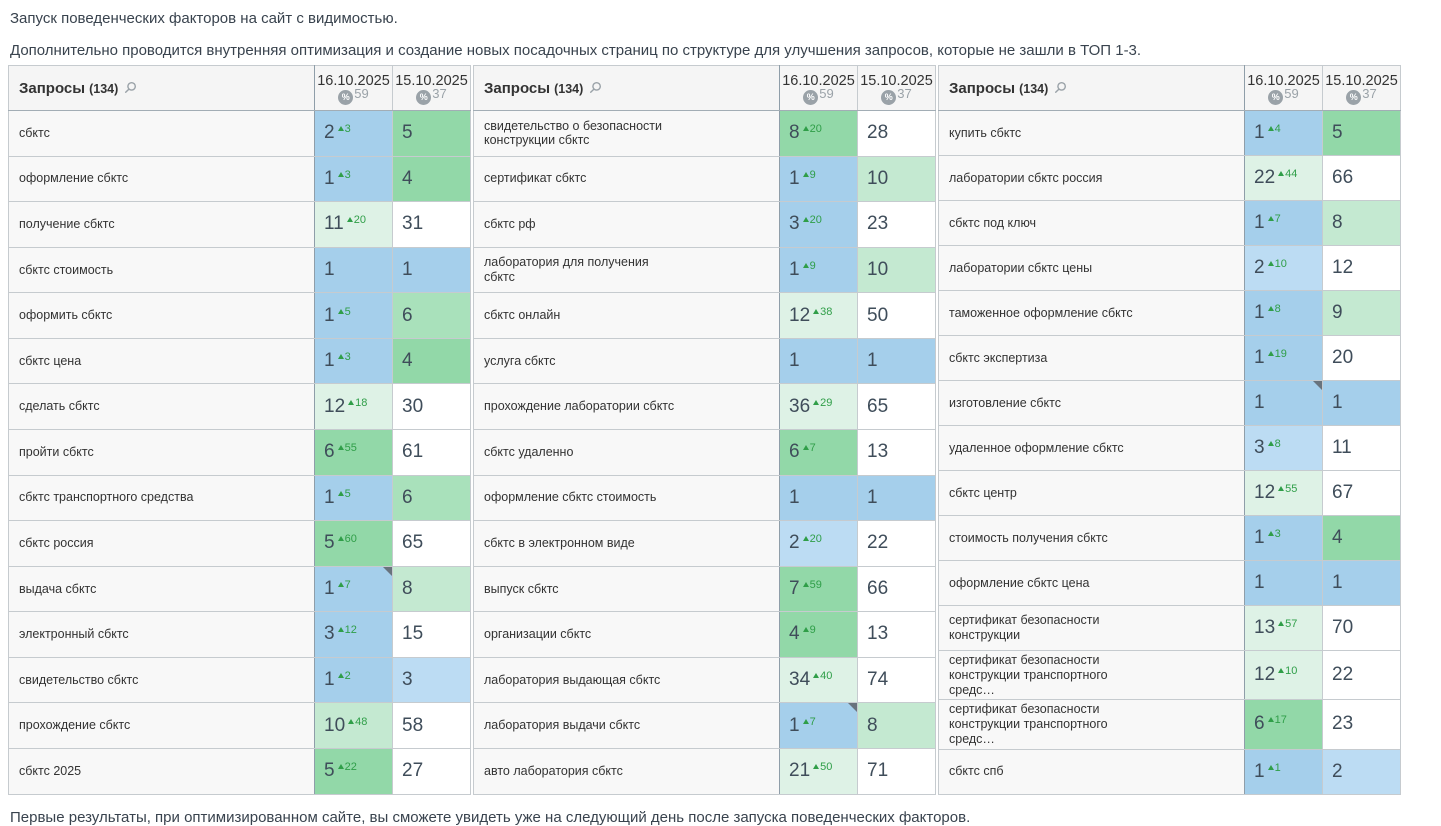 The width and height of the screenshot is (1441, 826). Describe the element at coordinates (889, 97) in the screenshot. I see `percent-icon: %` at that location.